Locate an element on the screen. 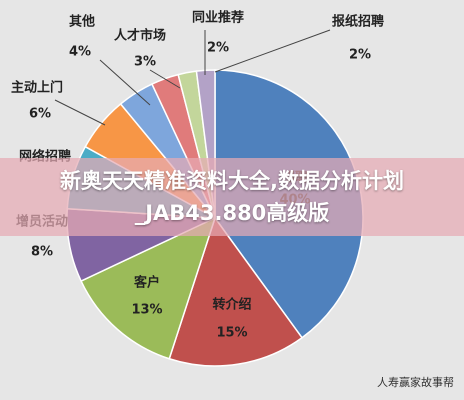 This screenshot has width=464, height=400. value-label: 13% is located at coordinates (146, 310).